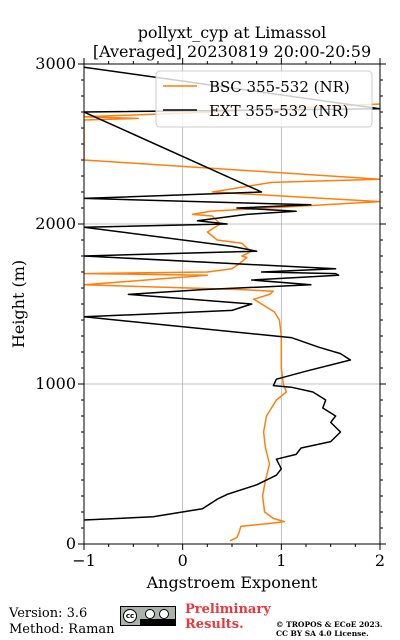  Describe the element at coordinates (55, 223) in the screenshot. I see `y-tick-label: 2000` at that location.